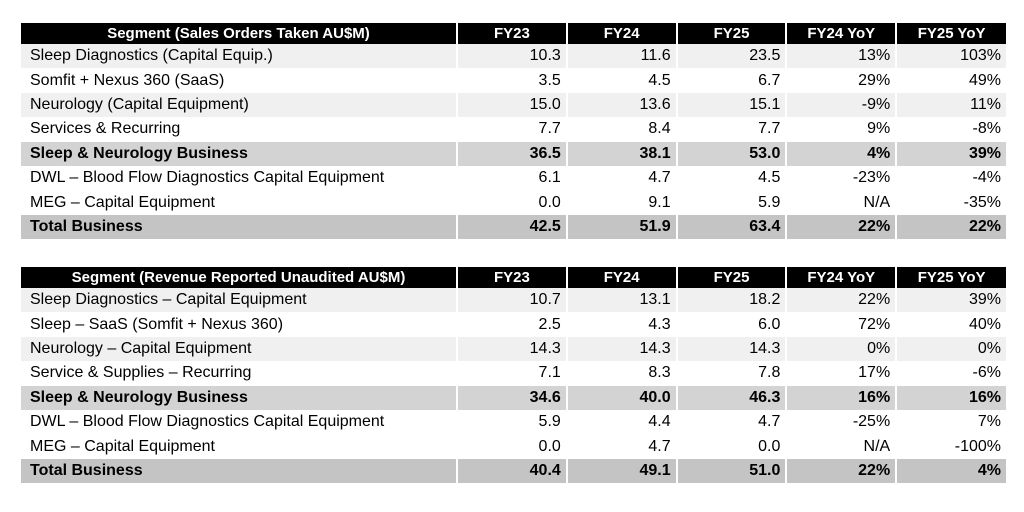  Describe the element at coordinates (731, 80) in the screenshot. I see `table-cell: 6.7` at that location.